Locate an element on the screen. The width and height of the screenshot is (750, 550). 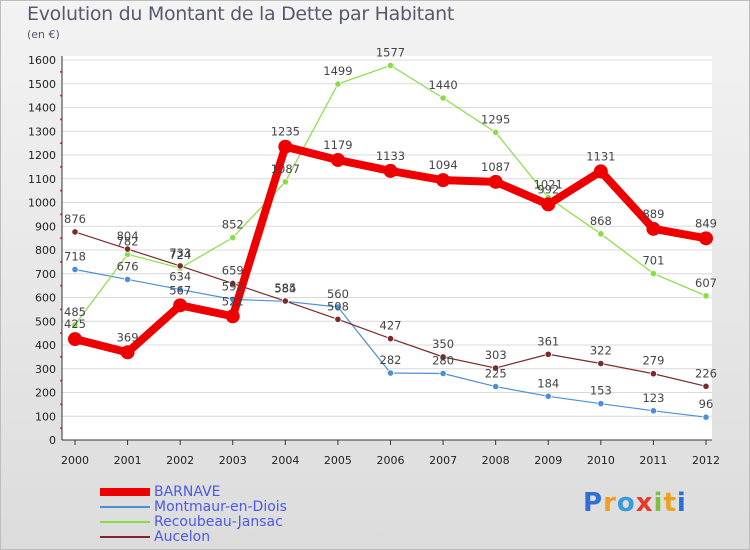
data-label: 592 is located at coordinates (233, 286).